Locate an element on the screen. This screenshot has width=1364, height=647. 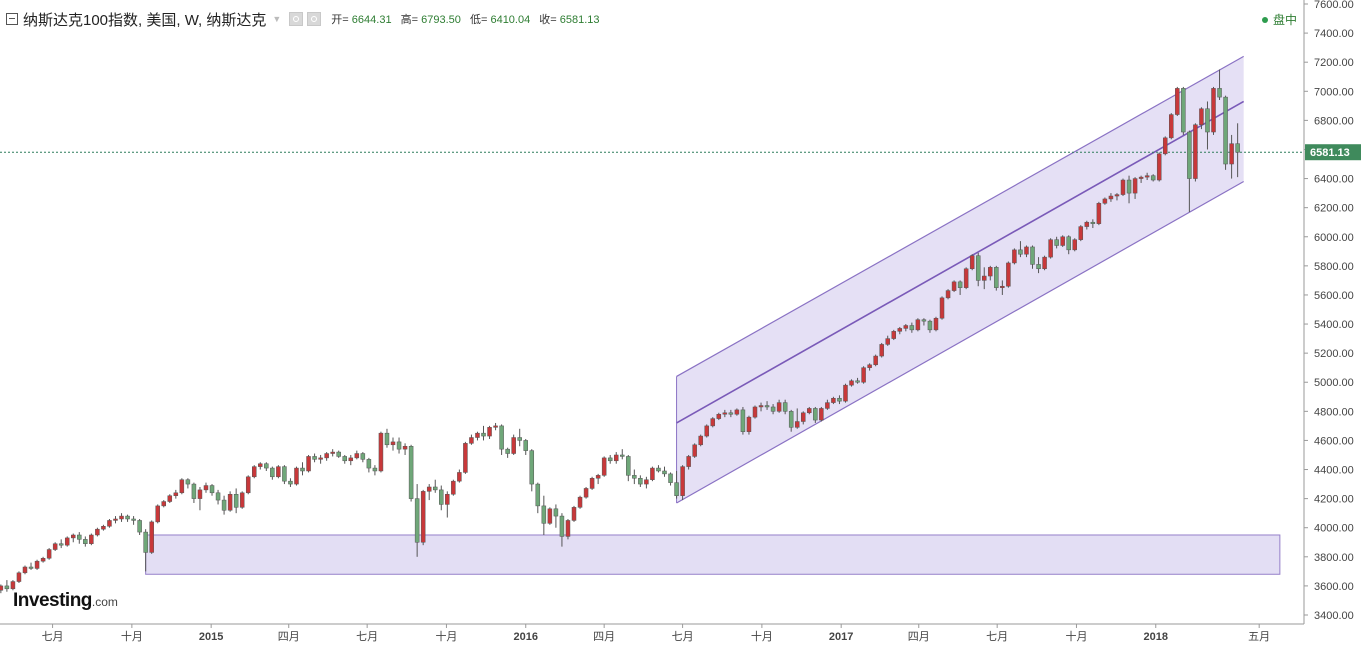
y-tick-label: 5400.00 is located at coordinates (1334, 325).